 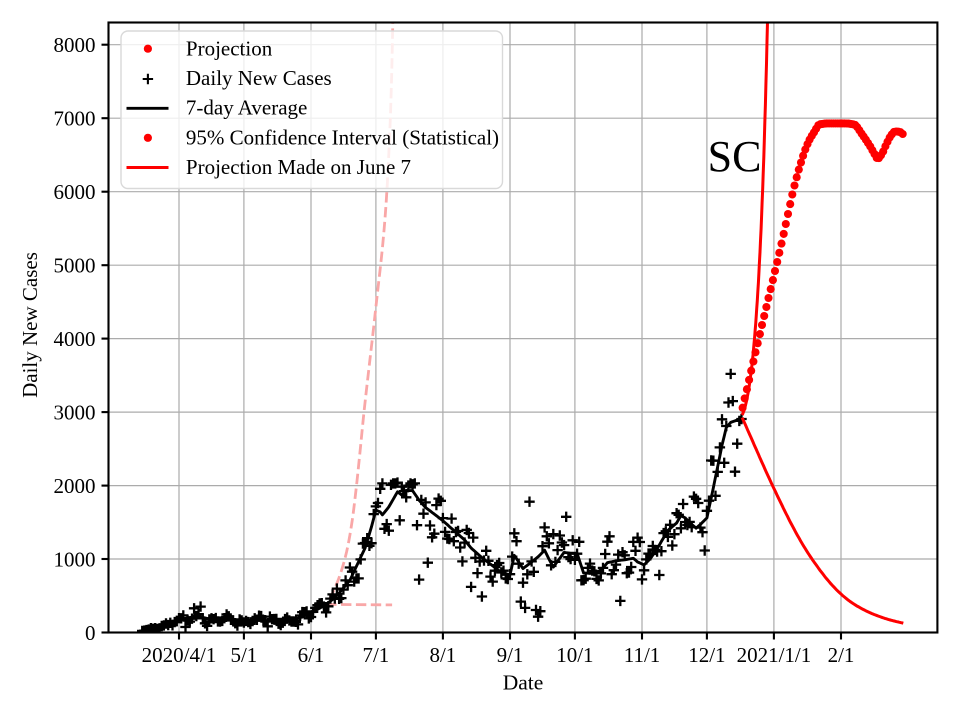 I want to click on svg-text: 2/1, so click(x=841, y=655).